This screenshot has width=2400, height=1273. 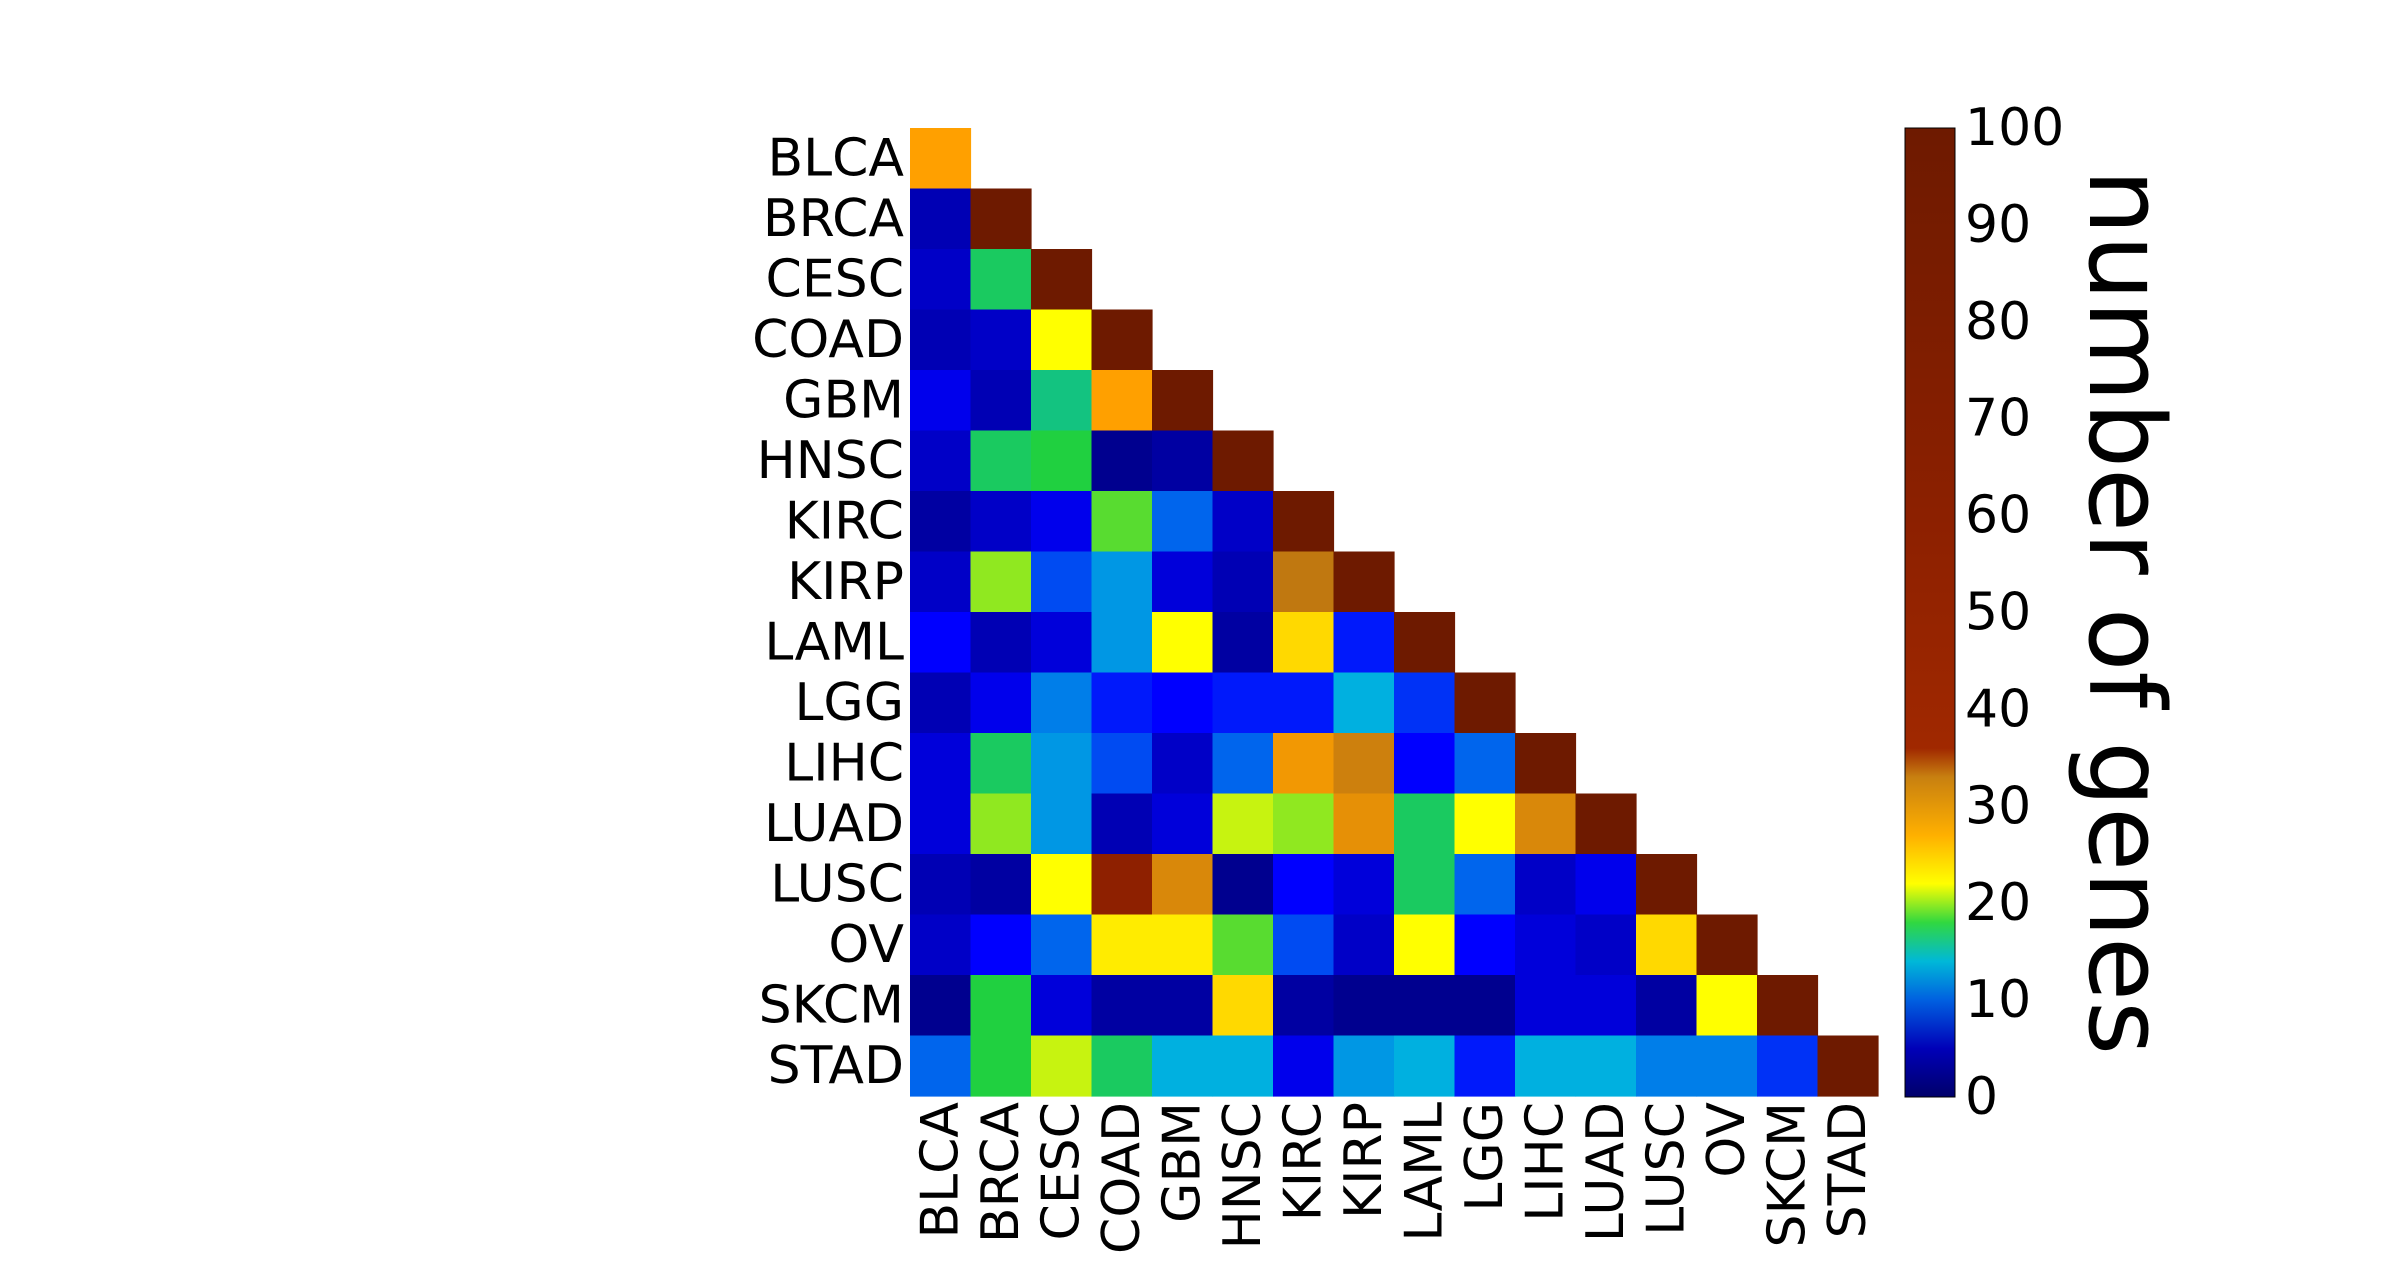 I want to click on heatmap-cell-lusc-kirc, so click(x=1304, y=885).